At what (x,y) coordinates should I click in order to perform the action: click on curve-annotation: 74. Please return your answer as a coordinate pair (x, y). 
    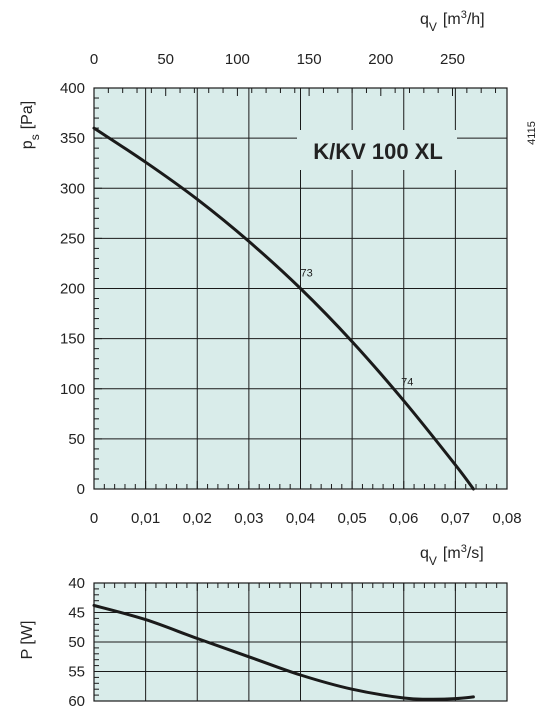
    Looking at the image, I should click on (407, 383).